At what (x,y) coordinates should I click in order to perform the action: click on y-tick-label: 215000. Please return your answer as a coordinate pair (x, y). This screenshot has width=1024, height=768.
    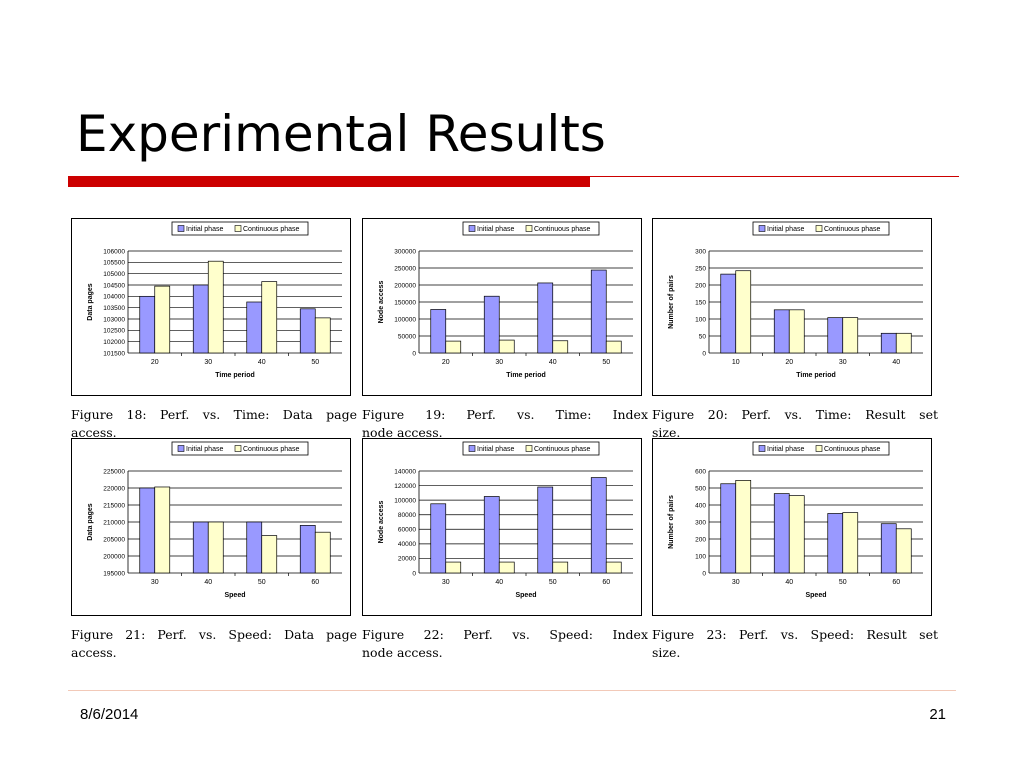
    Looking at the image, I should click on (114, 505).